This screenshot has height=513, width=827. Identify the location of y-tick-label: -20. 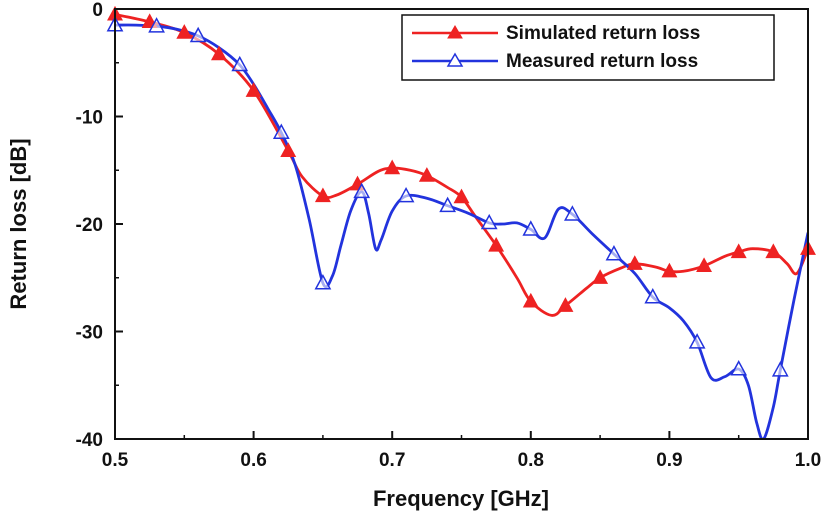
(89, 225).